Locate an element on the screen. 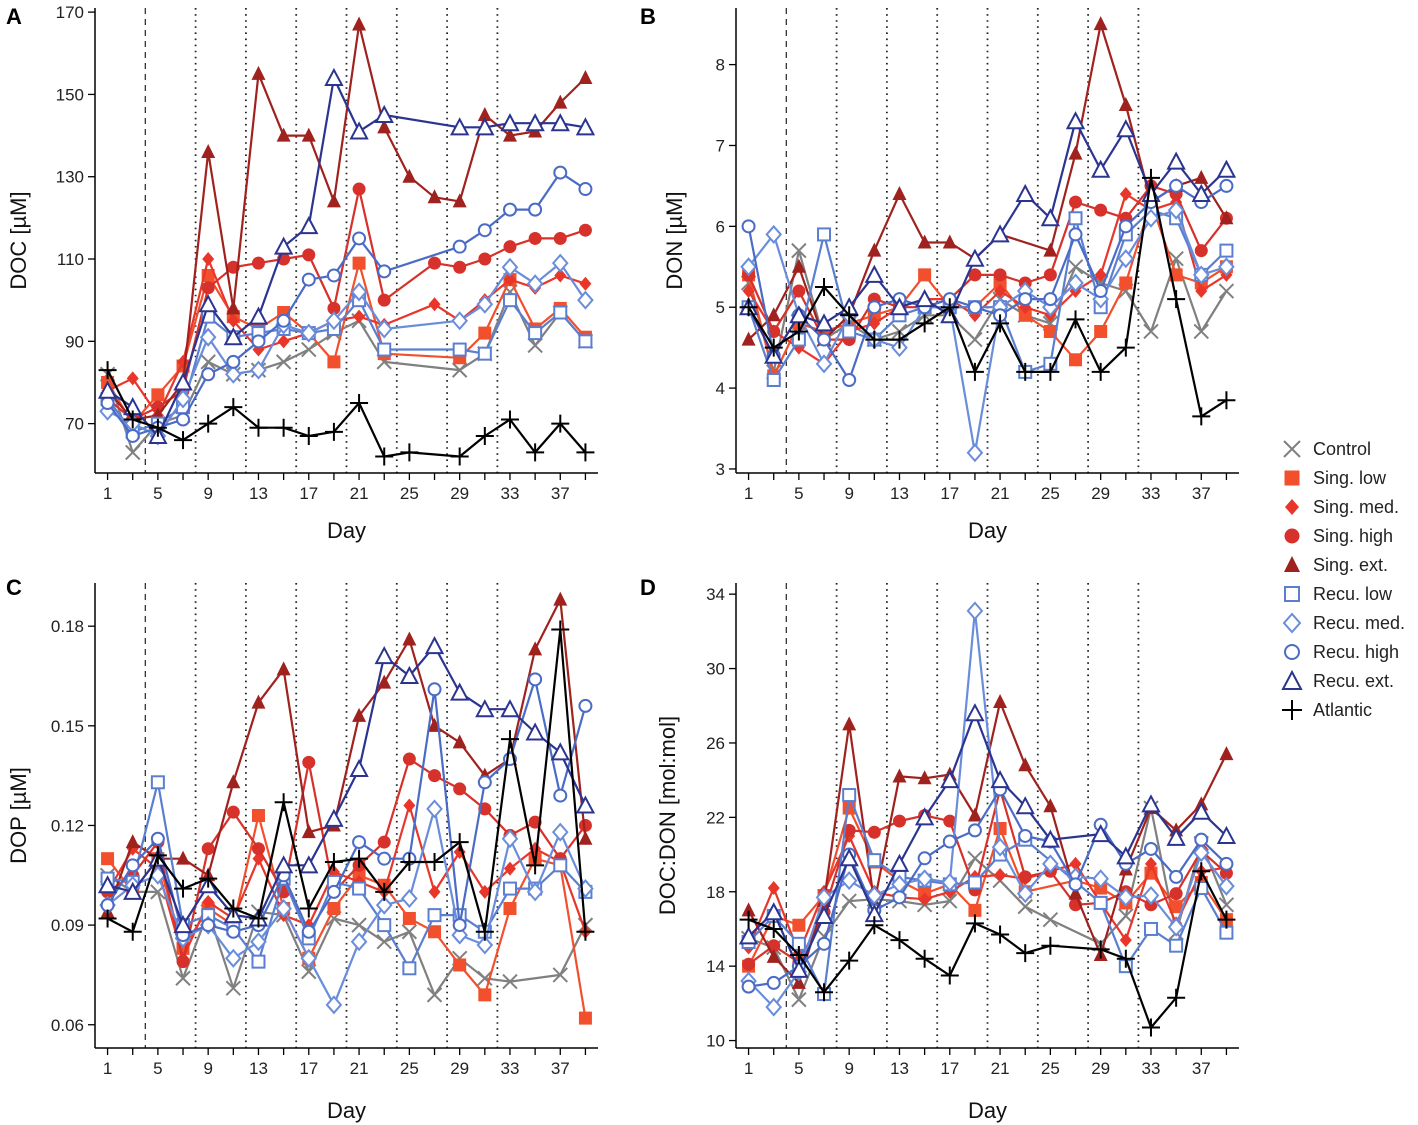 This screenshot has height=1125, width=1418. panel-a-x-tick-label: 9 is located at coordinates (207, 493).